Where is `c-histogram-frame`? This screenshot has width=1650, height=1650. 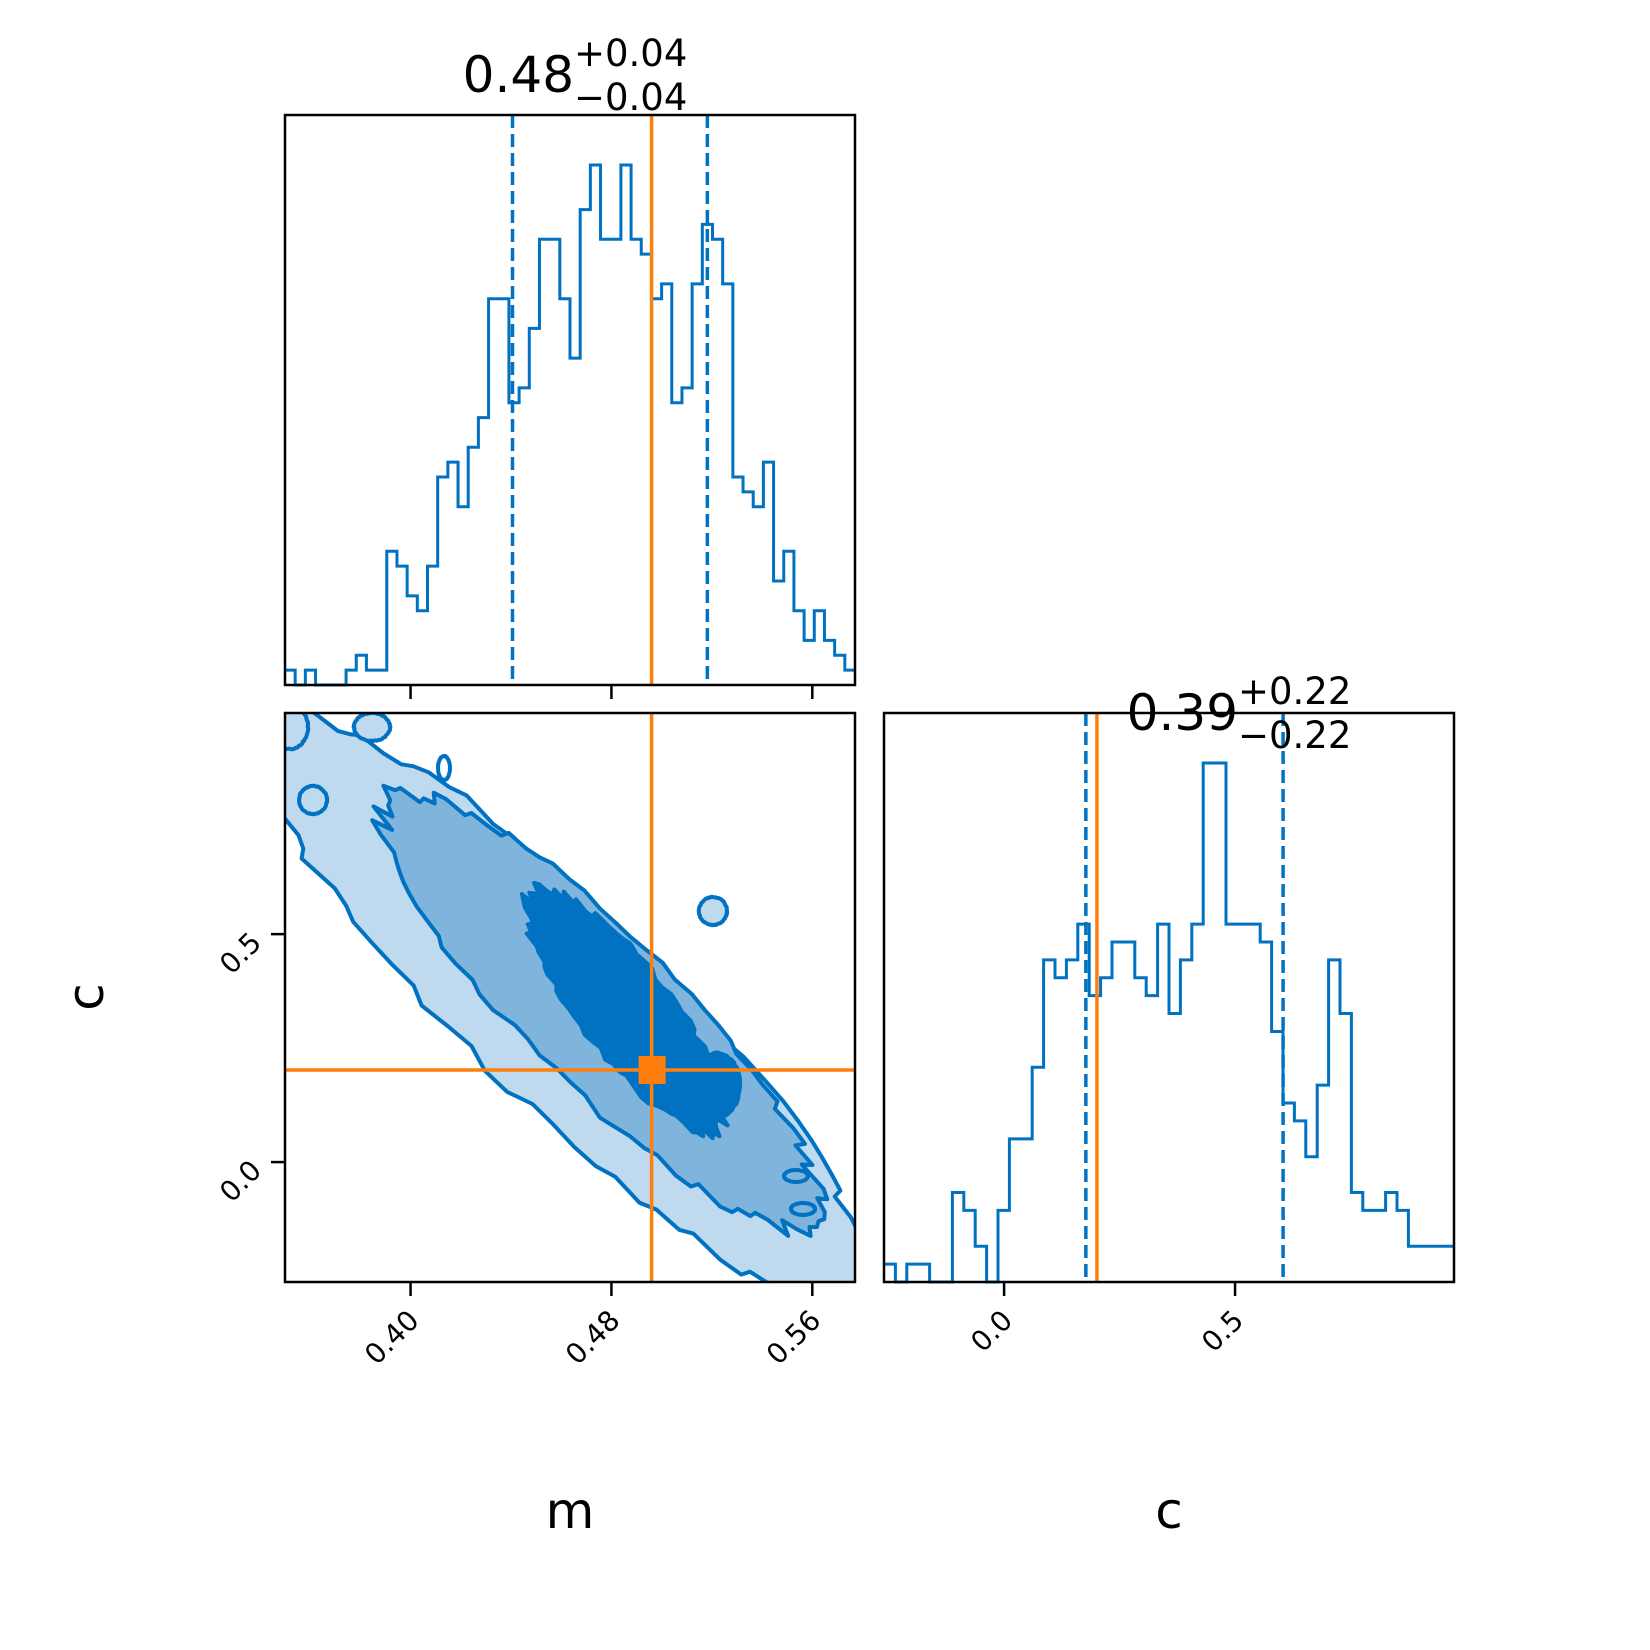 c-histogram-frame is located at coordinates (1169, 997).